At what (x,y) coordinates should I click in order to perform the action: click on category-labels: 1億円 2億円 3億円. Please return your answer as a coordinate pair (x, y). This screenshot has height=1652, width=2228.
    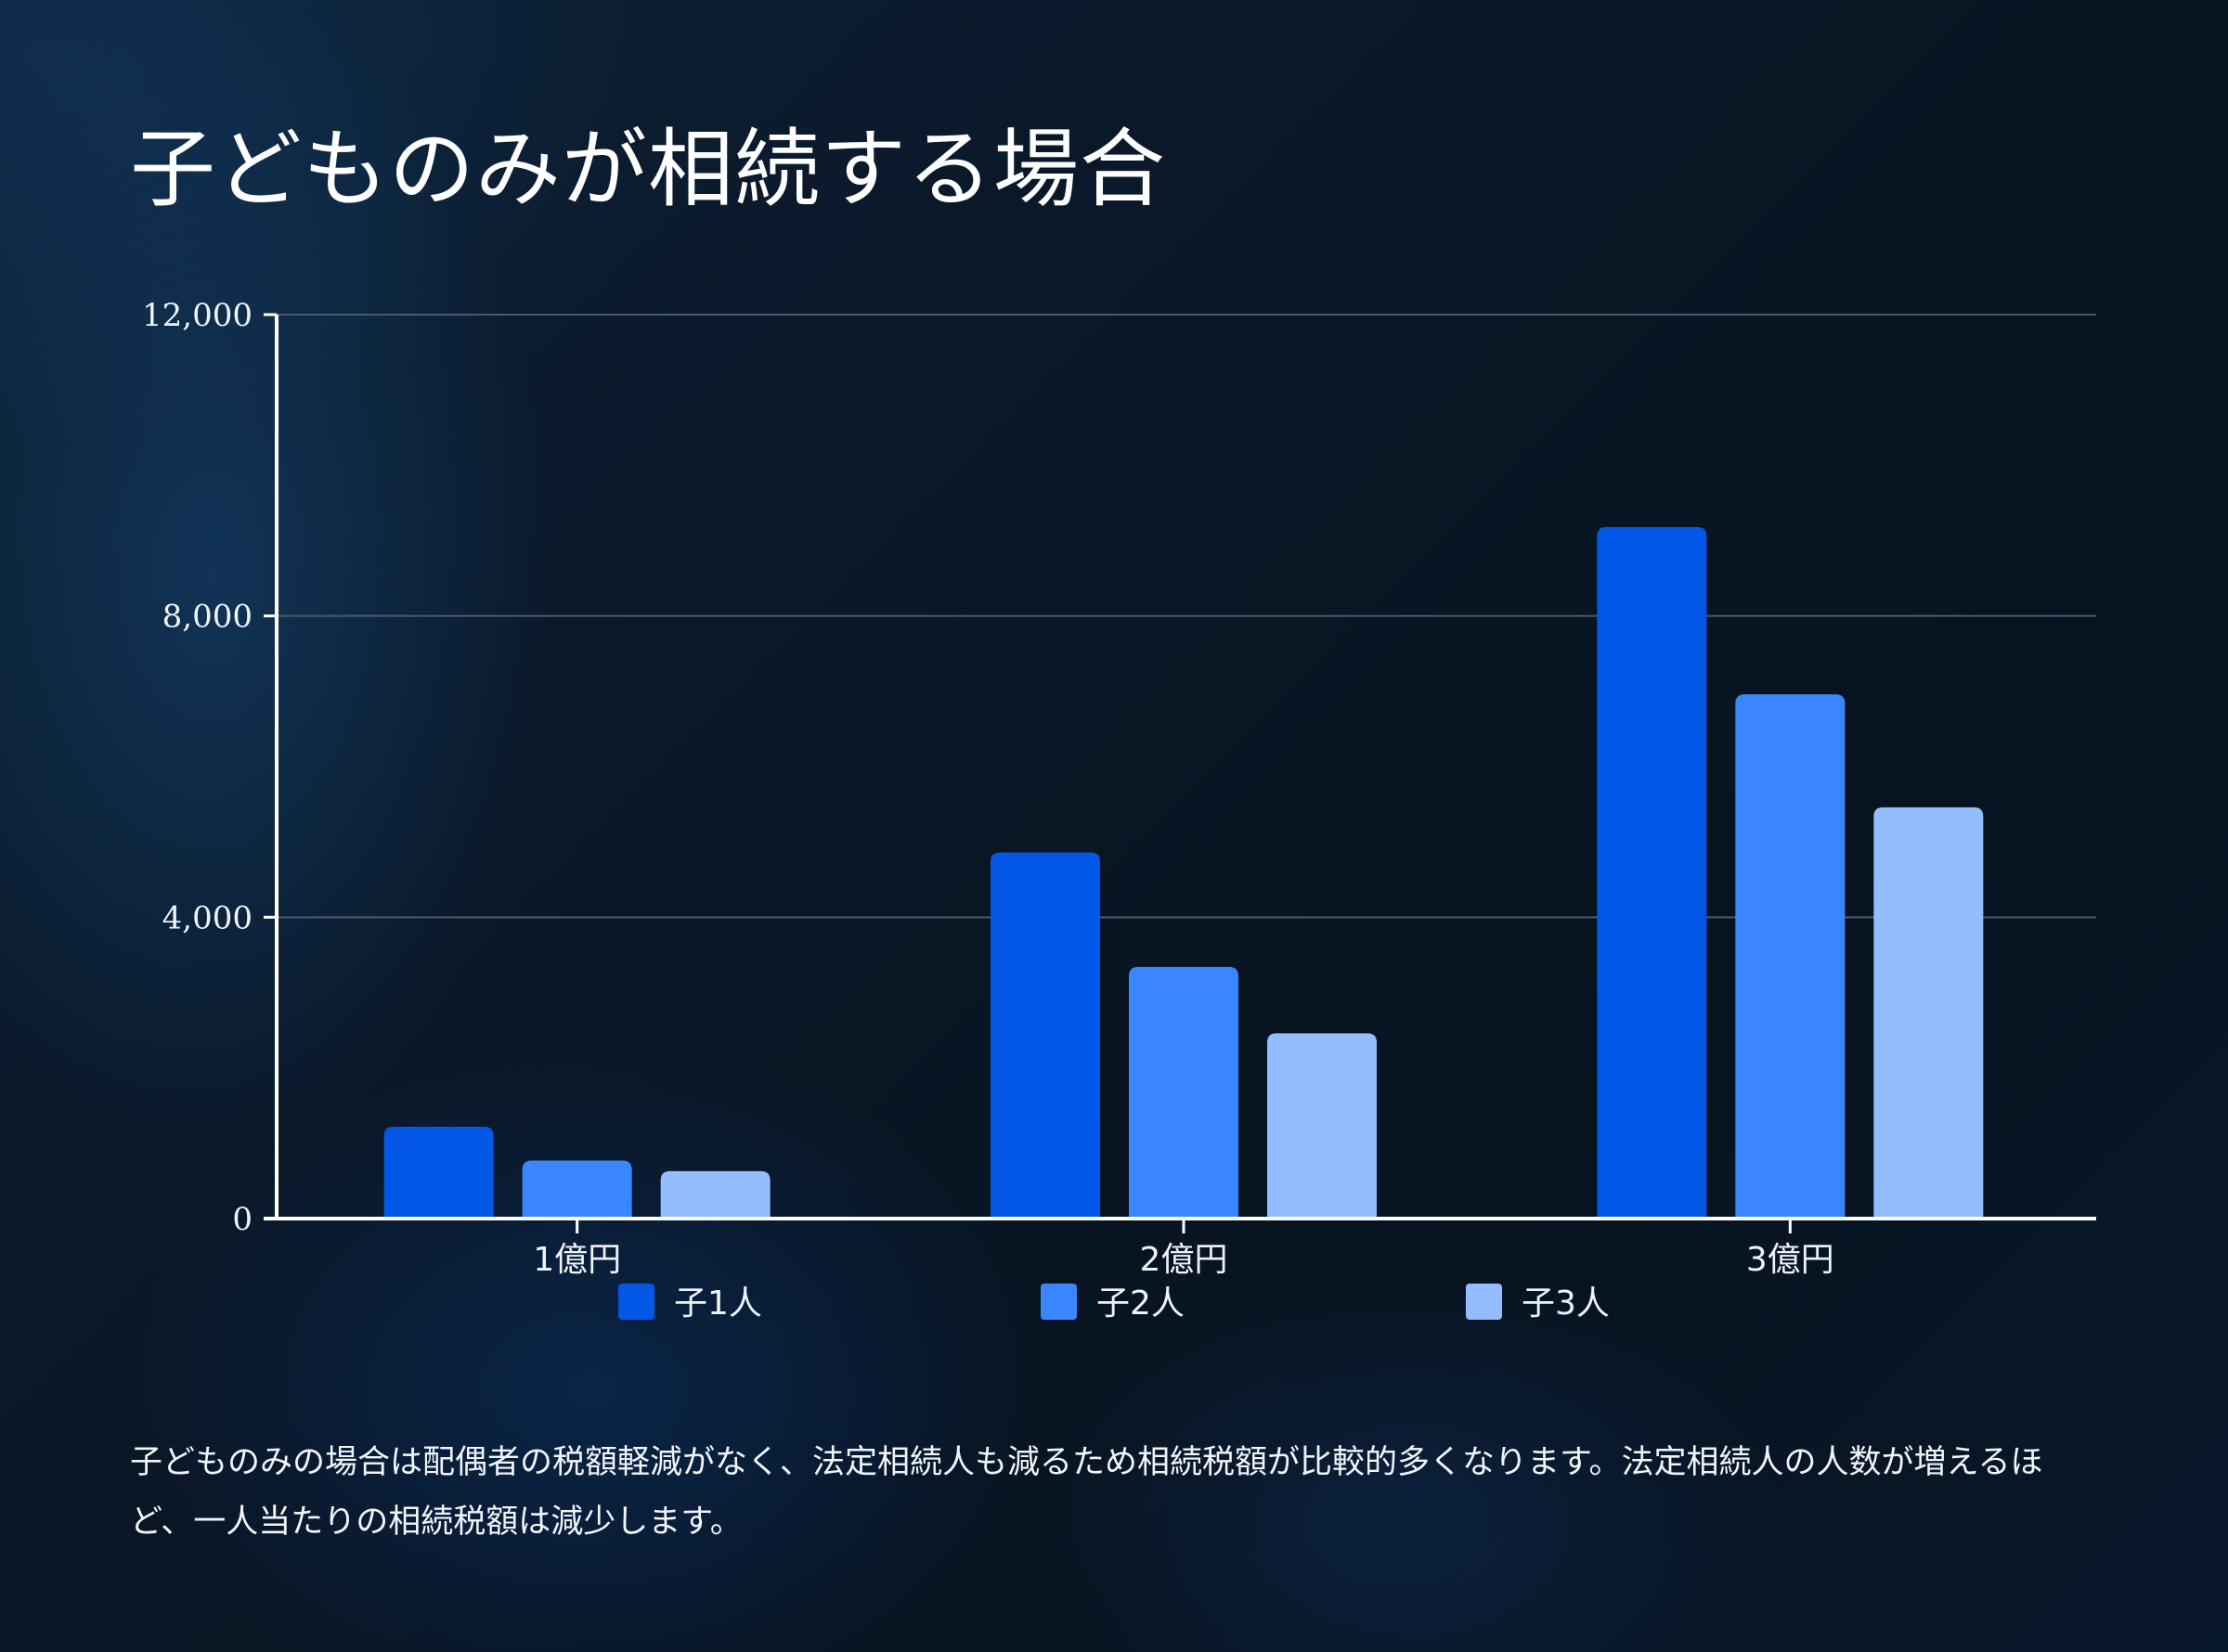
    Looking at the image, I should click on (1183, 1260).